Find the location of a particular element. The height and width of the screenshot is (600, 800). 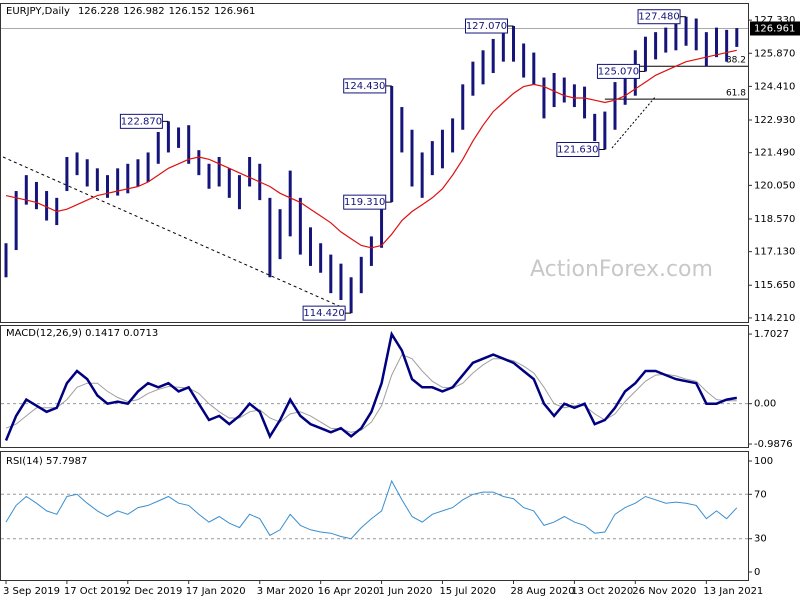

y-tick-label: 70 is located at coordinates (760, 494).